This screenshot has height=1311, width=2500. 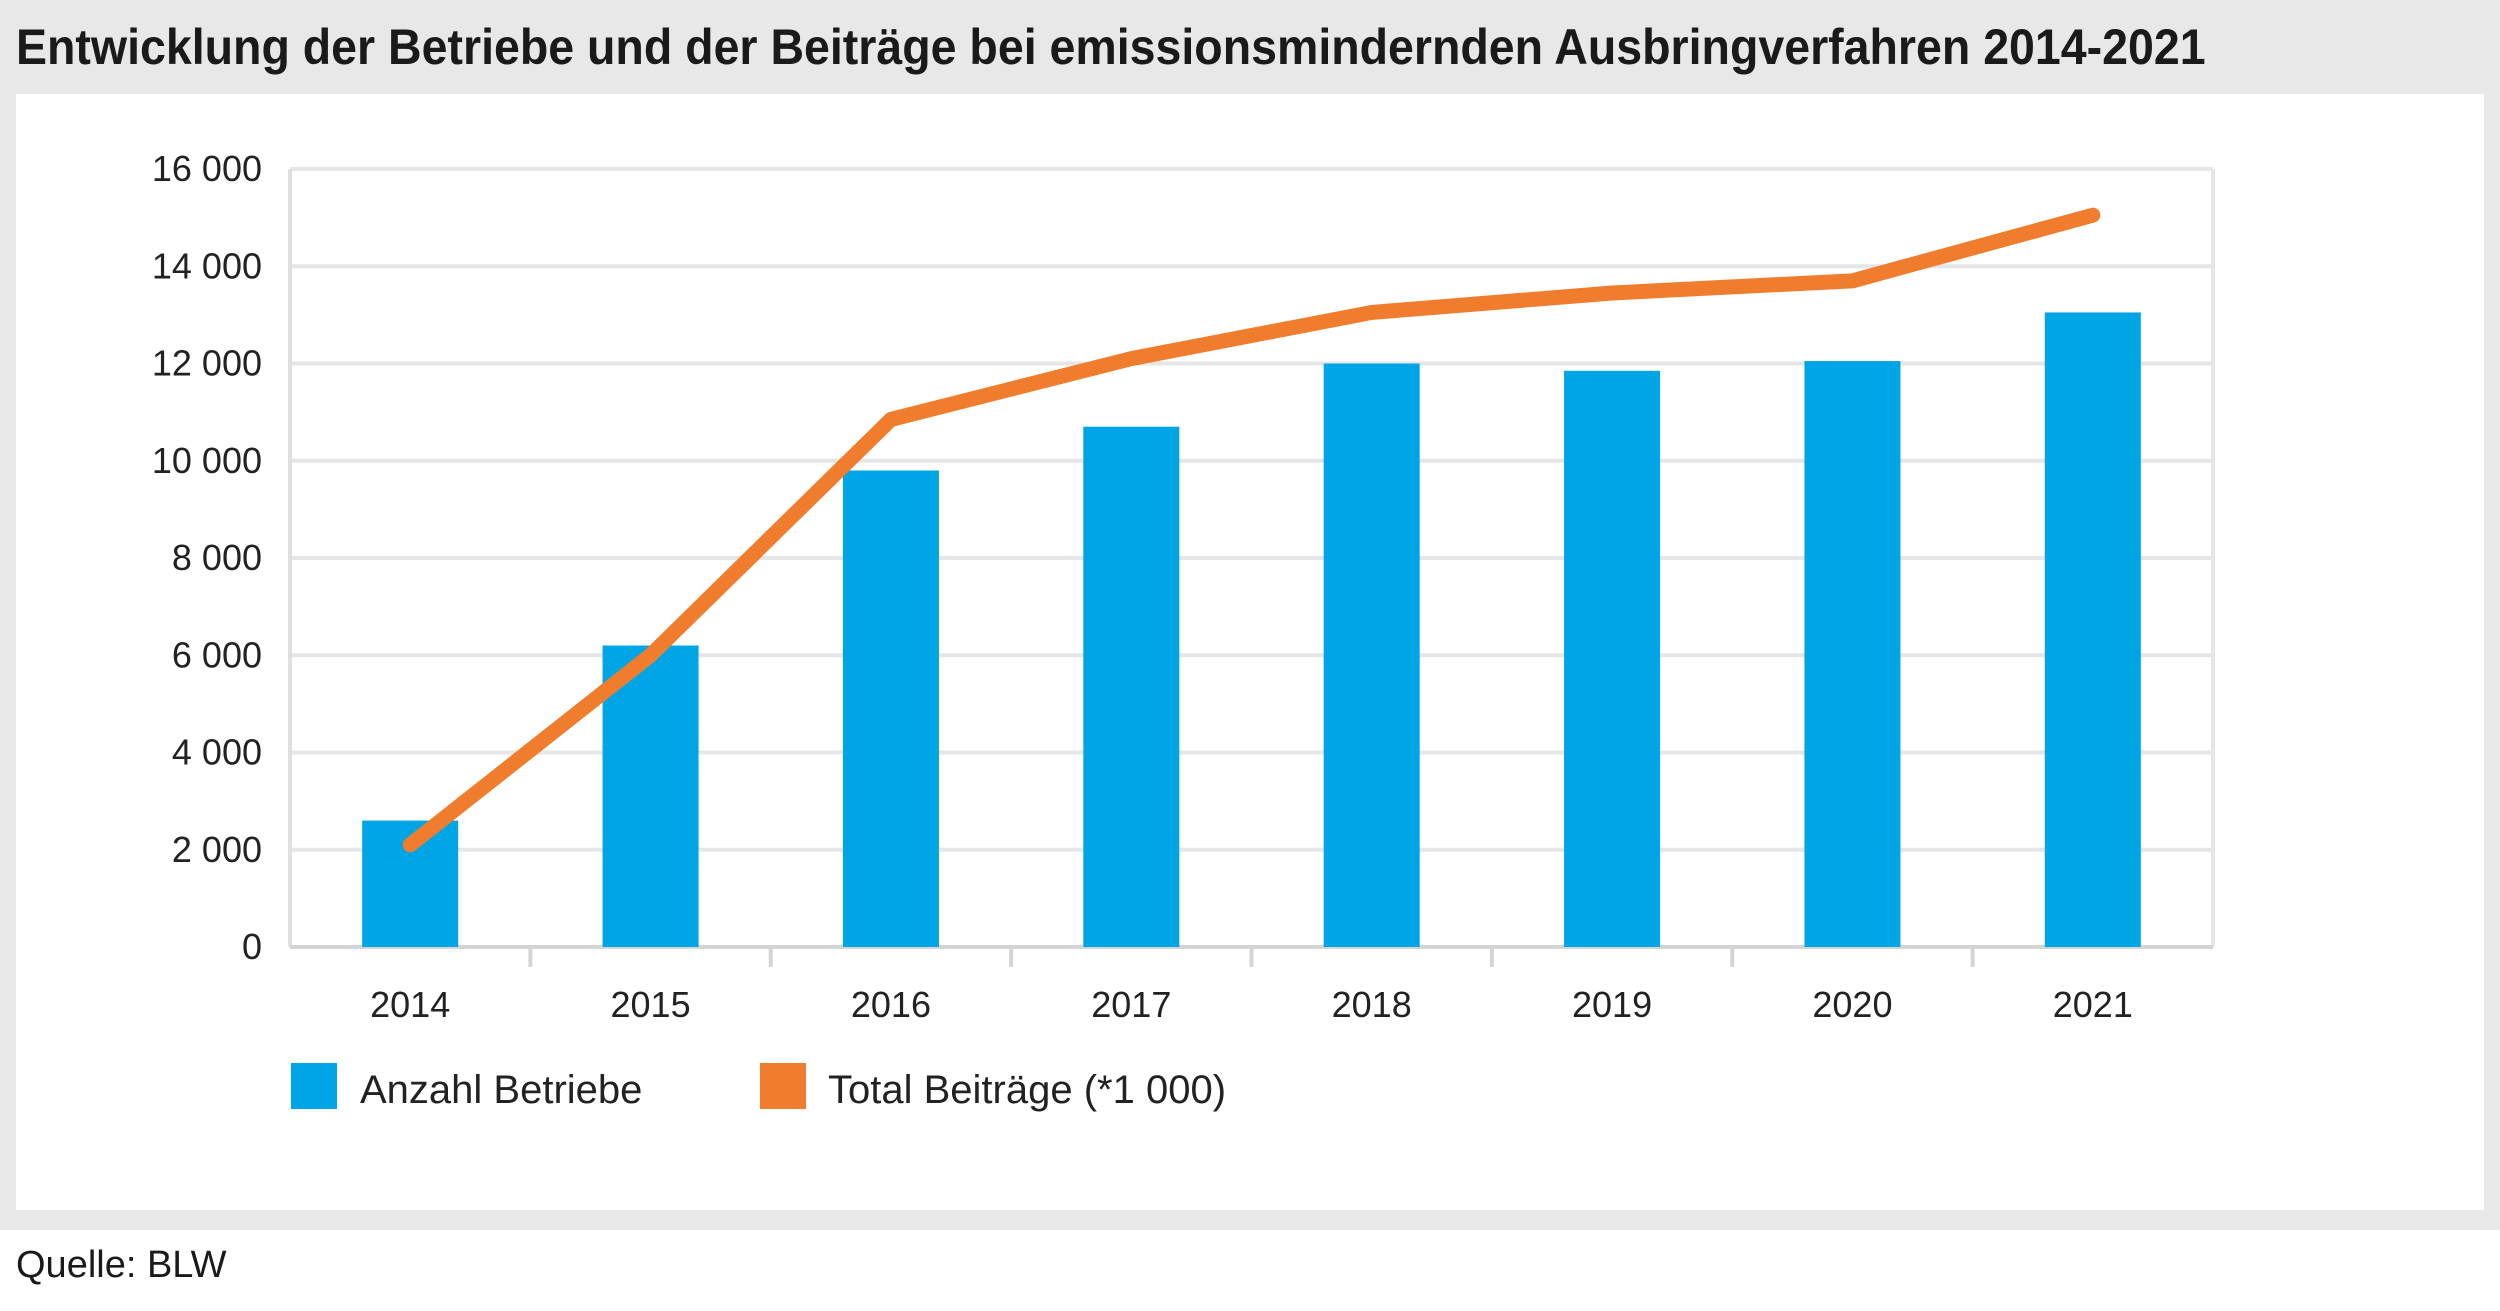 What do you see at coordinates (121, 1265) in the screenshot?
I see `source-note: Quelle: BLW` at bounding box center [121, 1265].